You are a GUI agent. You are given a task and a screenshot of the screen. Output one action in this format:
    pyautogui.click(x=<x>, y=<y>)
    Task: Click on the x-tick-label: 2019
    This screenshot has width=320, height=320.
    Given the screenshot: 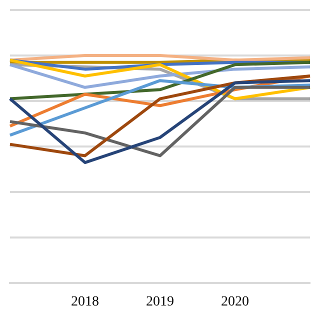 What is the action you would take?
    pyautogui.click(x=160, y=302)
    